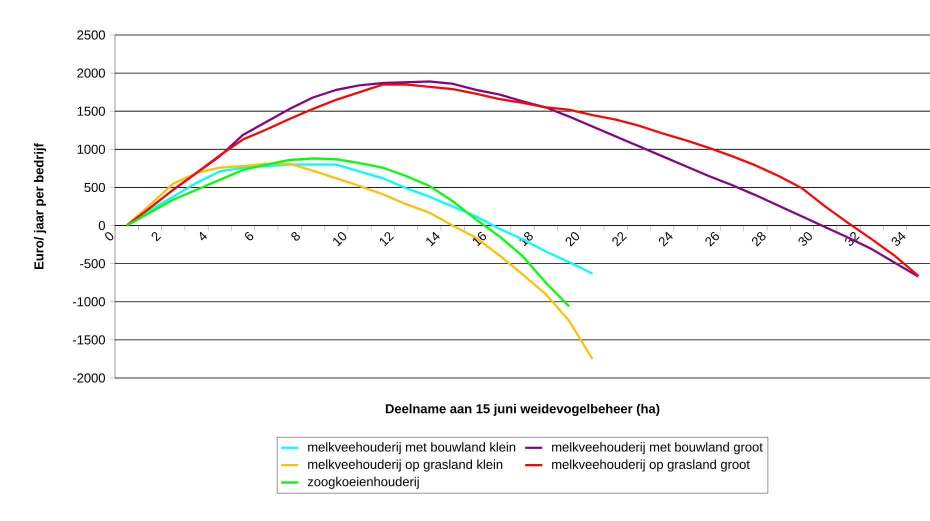 This screenshot has width=930, height=521. Describe the element at coordinates (619, 239) in the screenshot. I see `x-tick-label: 22` at that location.